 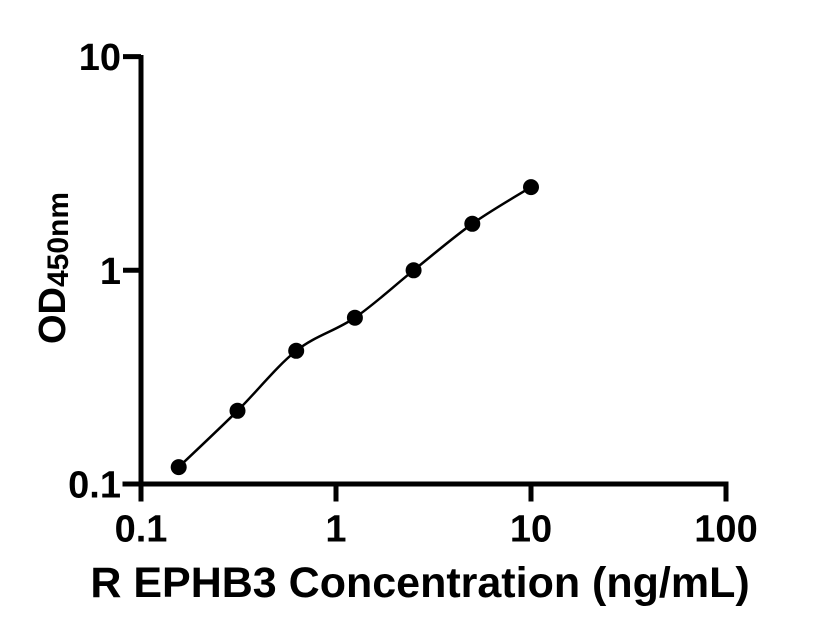 I want to click on x-tick-label: 100, so click(x=725, y=530).